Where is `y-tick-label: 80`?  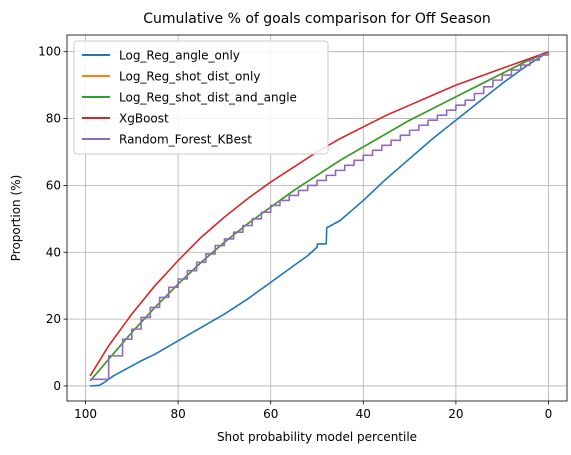 y-tick-label: 80 is located at coordinates (53, 119).